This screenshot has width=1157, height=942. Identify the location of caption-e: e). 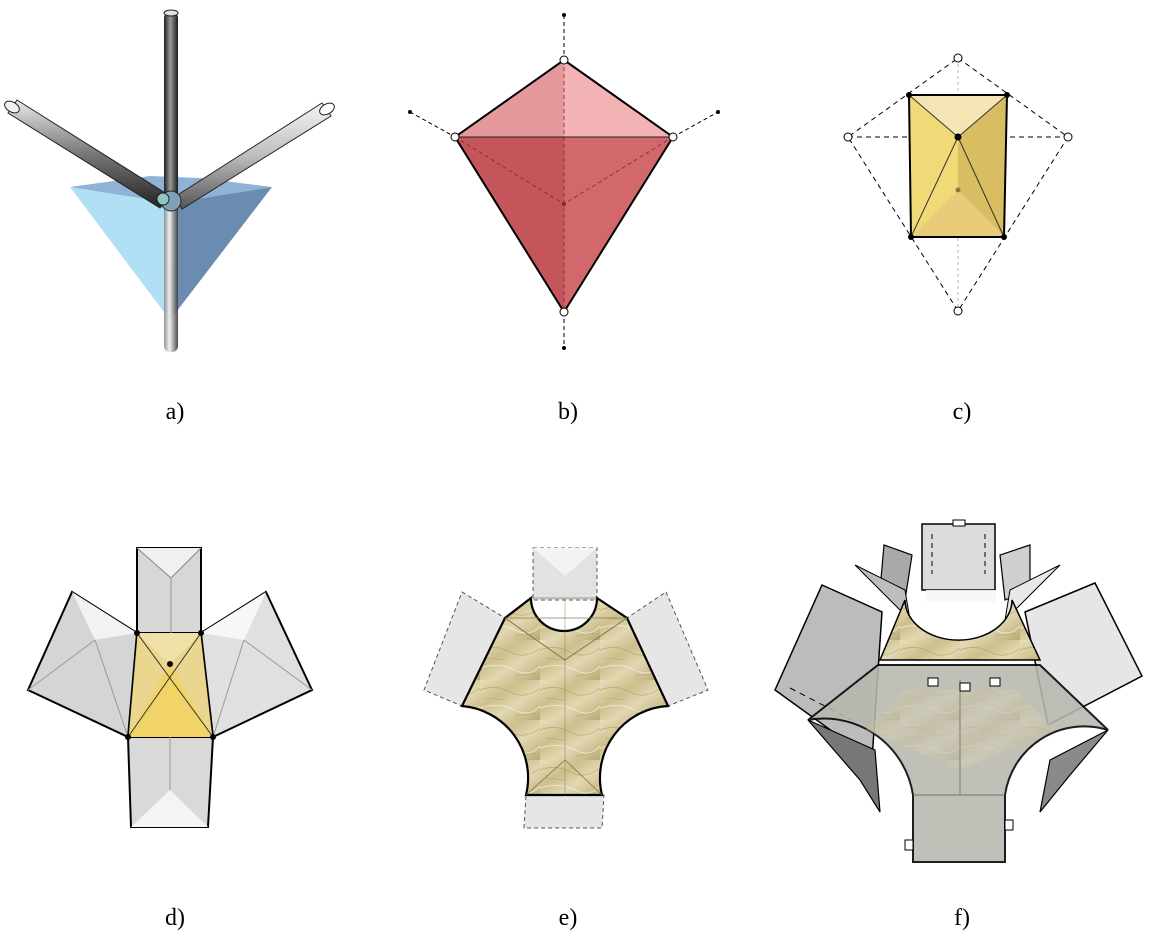
(568, 918).